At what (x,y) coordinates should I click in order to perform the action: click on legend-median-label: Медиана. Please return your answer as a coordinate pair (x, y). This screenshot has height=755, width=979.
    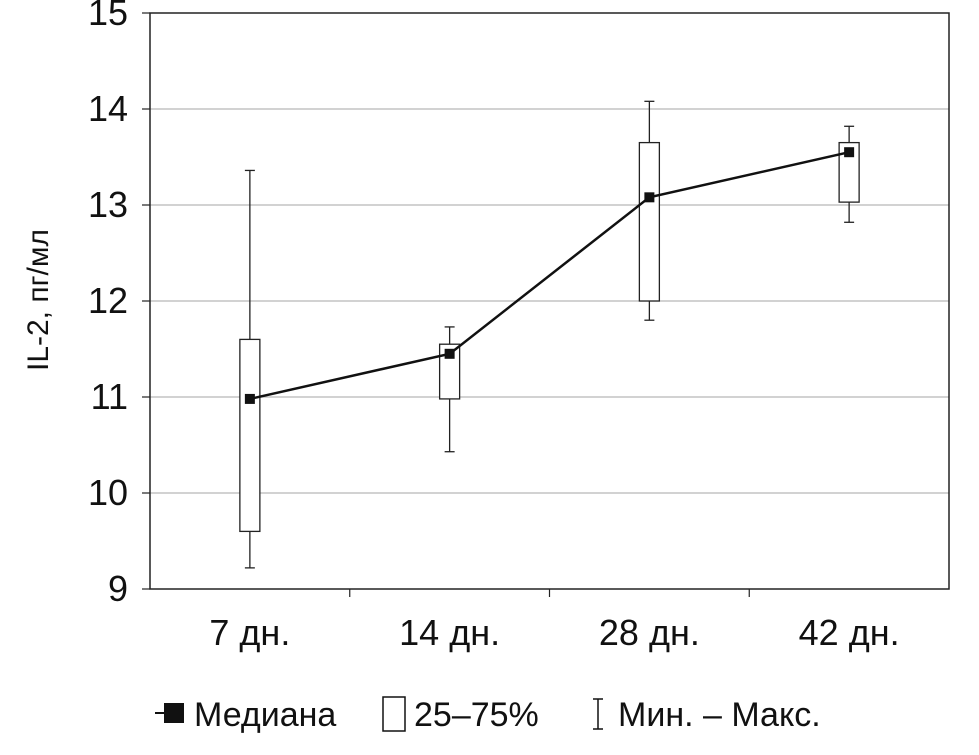
    Looking at the image, I should click on (265, 715).